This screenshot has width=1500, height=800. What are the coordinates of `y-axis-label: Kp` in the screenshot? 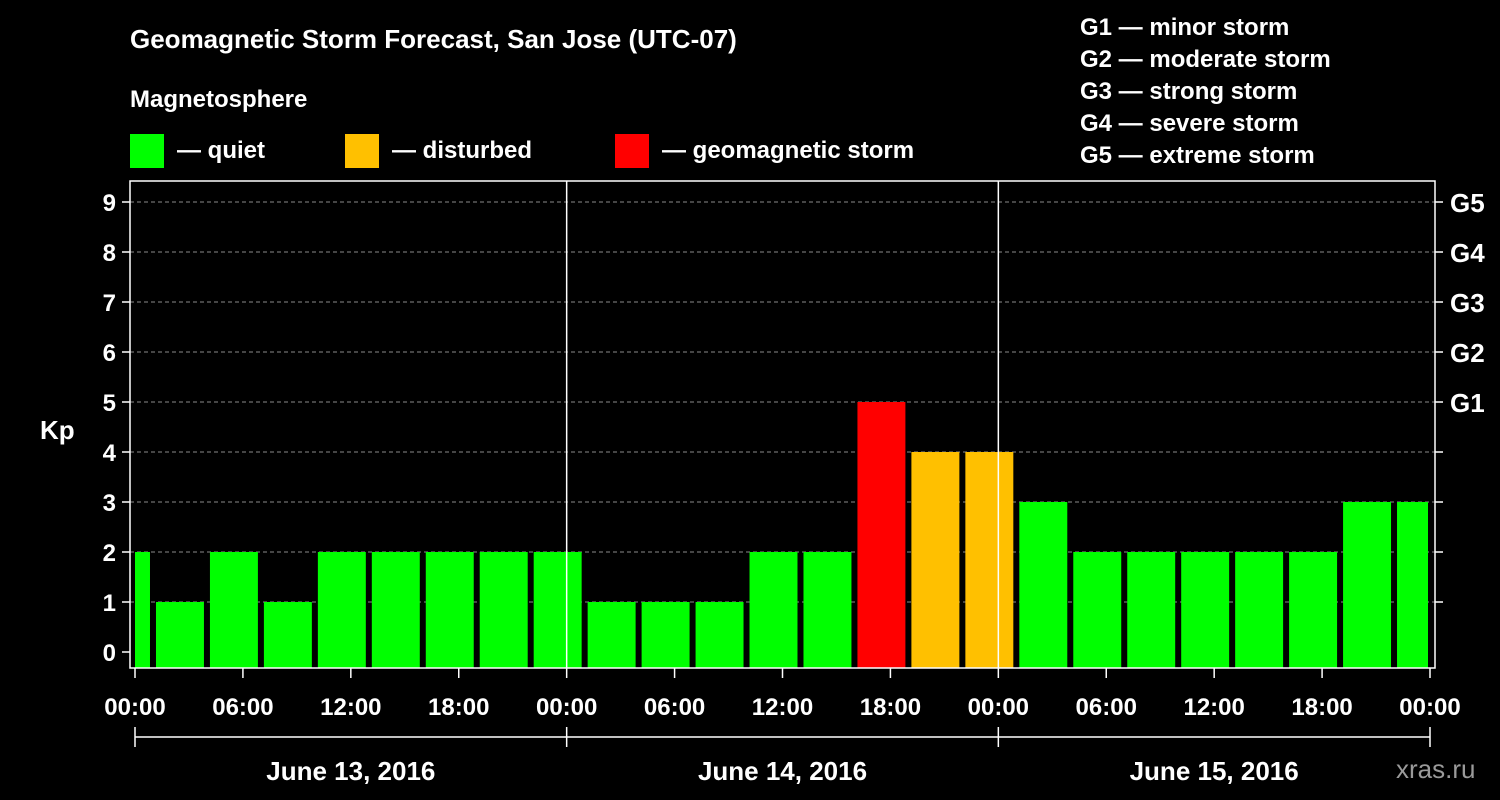 It's located at (57, 430).